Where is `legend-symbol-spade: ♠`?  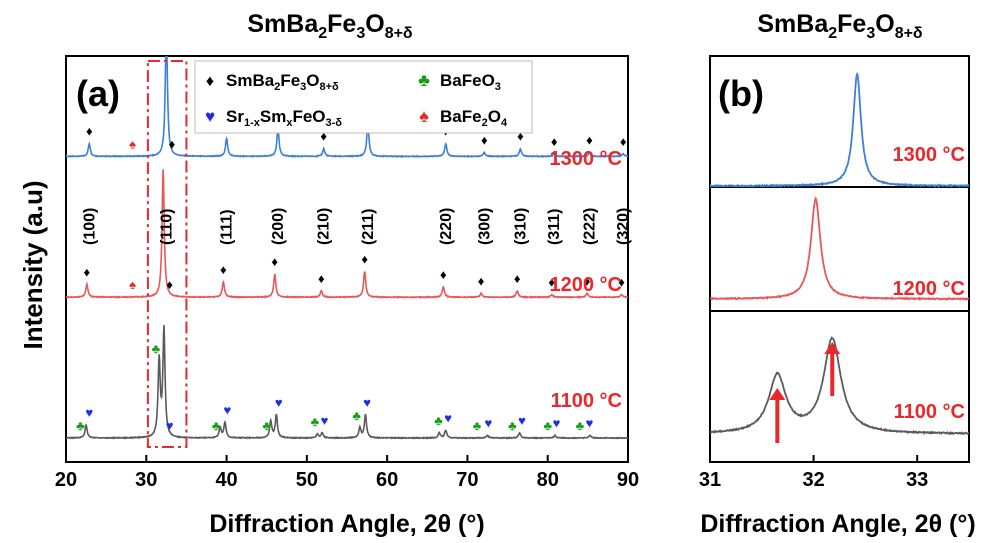 legend-symbol-spade: ♠ is located at coordinates (424, 116).